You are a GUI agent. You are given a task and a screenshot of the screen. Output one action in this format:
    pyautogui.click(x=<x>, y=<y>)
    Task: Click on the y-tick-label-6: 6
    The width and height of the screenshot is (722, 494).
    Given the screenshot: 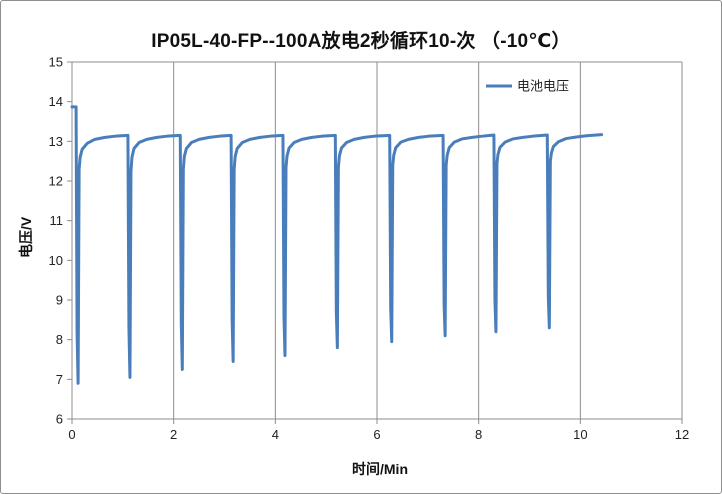 What is the action you would take?
    pyautogui.click(x=59, y=419)
    